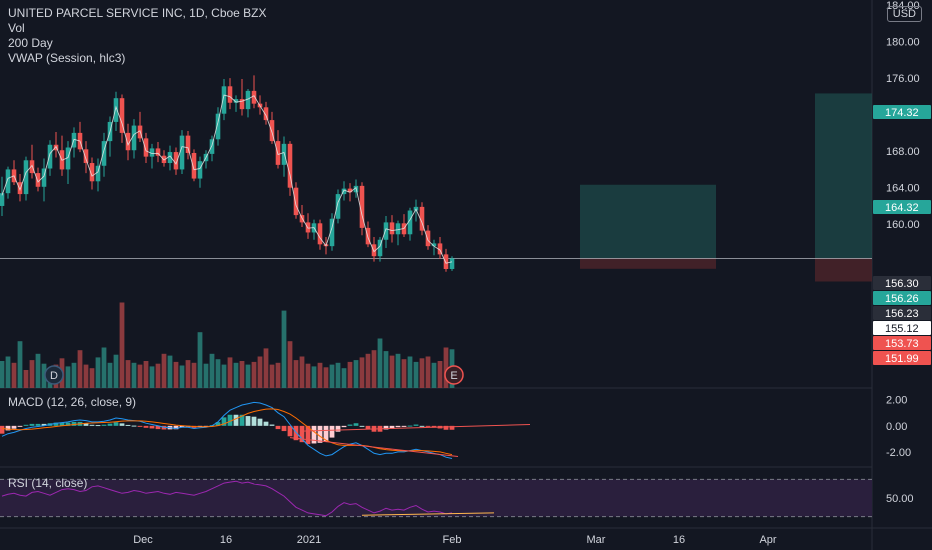 The width and height of the screenshot is (932, 550). Describe the element at coordinates (596, 540) in the screenshot. I see `time-tick-label: Mar` at that location.